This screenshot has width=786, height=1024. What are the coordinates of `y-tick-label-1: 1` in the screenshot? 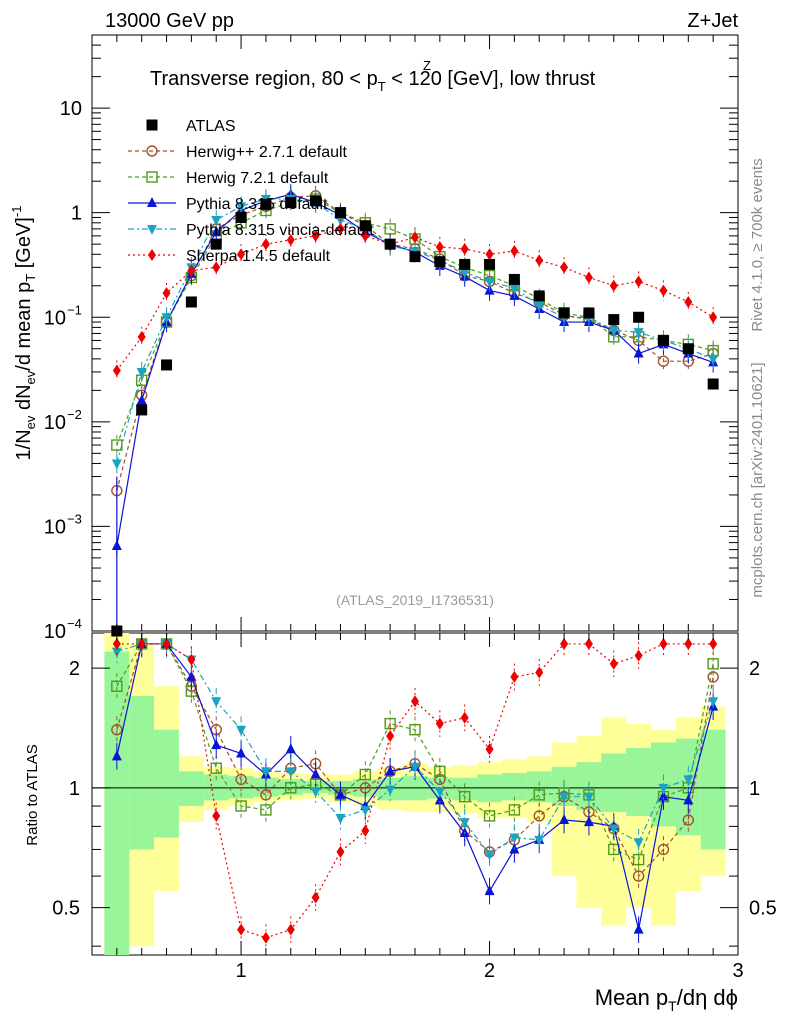 It's located at (76, 214).